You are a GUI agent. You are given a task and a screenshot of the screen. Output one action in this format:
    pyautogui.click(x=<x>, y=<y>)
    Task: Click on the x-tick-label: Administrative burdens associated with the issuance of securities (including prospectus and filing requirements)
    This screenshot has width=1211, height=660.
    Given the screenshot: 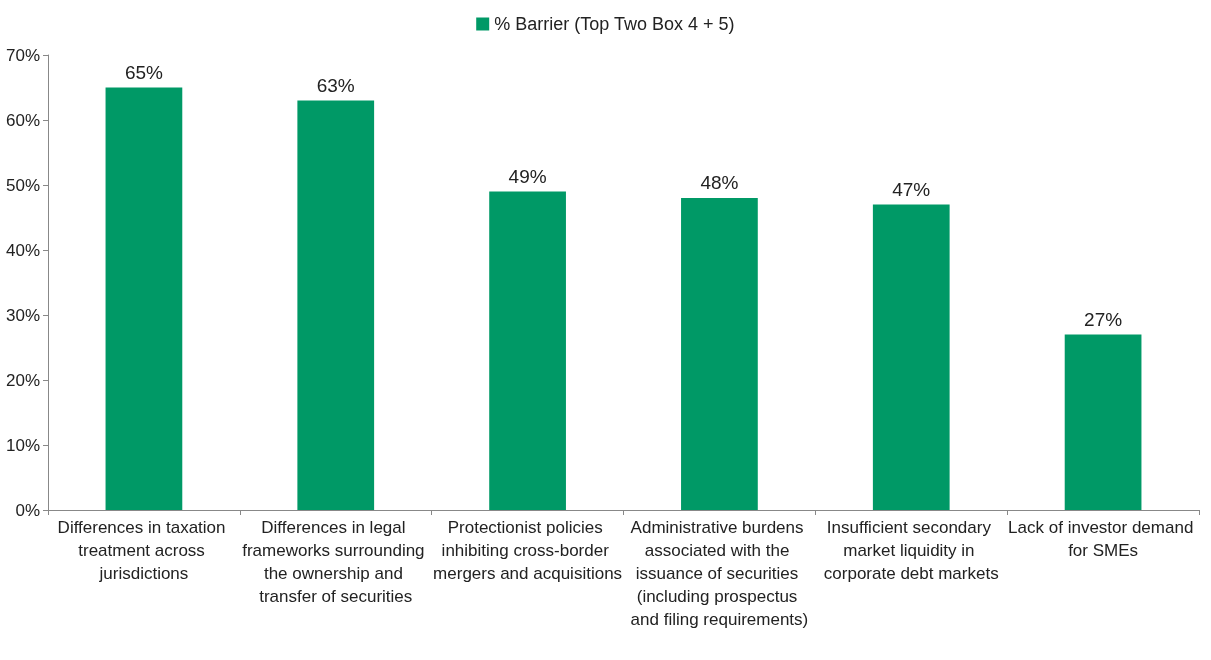 What is the action you would take?
    pyautogui.click(x=719, y=573)
    